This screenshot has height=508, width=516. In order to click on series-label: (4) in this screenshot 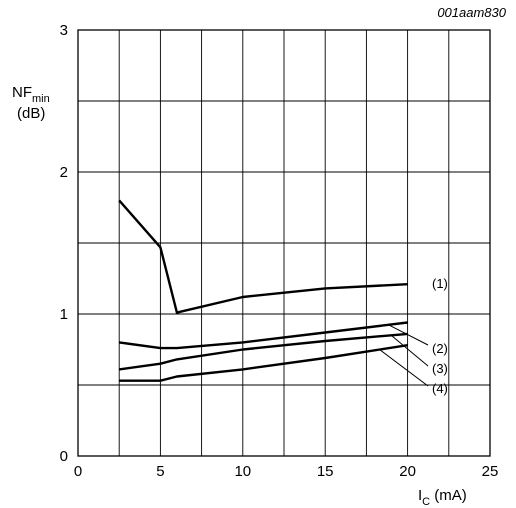, I will do `click(440, 388)`.